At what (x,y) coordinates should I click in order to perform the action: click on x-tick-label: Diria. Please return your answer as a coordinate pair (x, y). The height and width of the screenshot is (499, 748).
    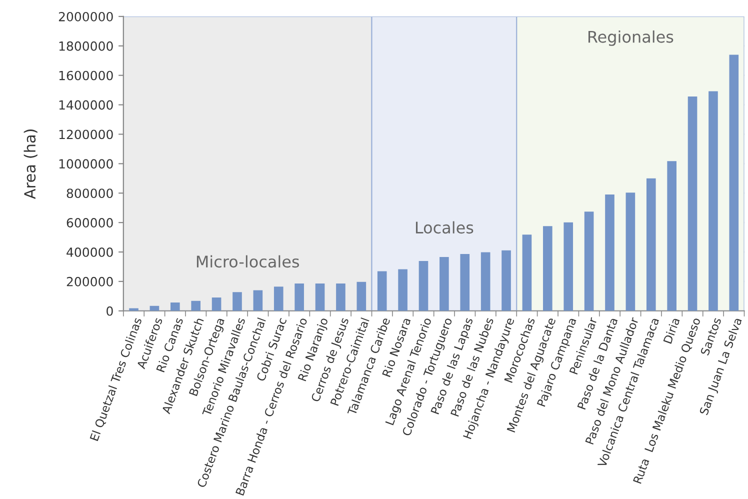
    Looking at the image, I should click on (671, 330).